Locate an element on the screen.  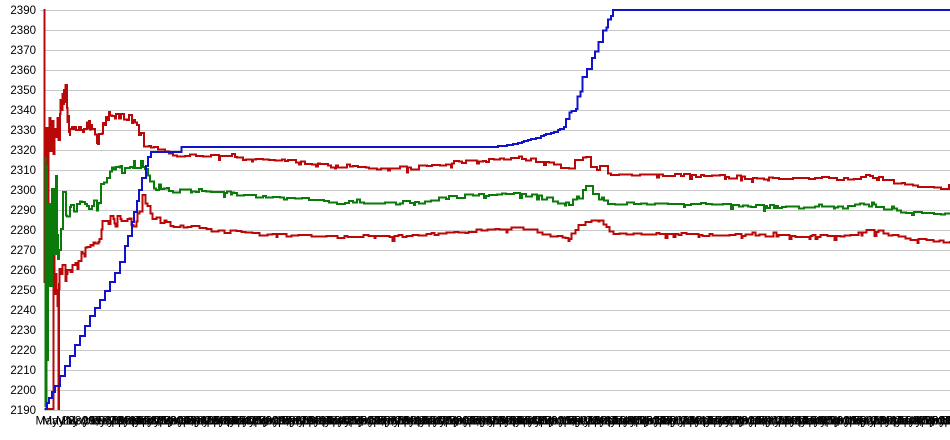
svg-text: 2270 is located at coordinates (23, 251).